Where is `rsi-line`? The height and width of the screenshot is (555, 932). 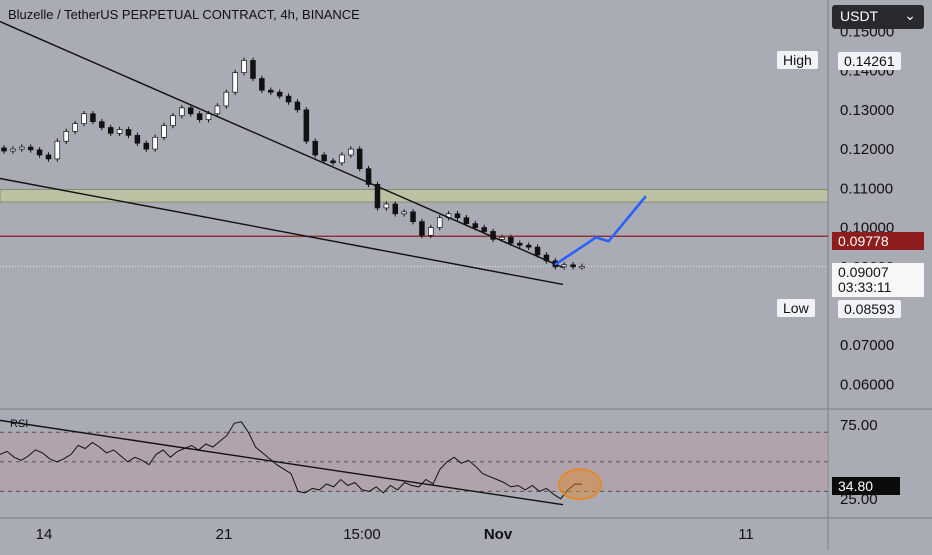 rsi-line is located at coordinates (291, 460).